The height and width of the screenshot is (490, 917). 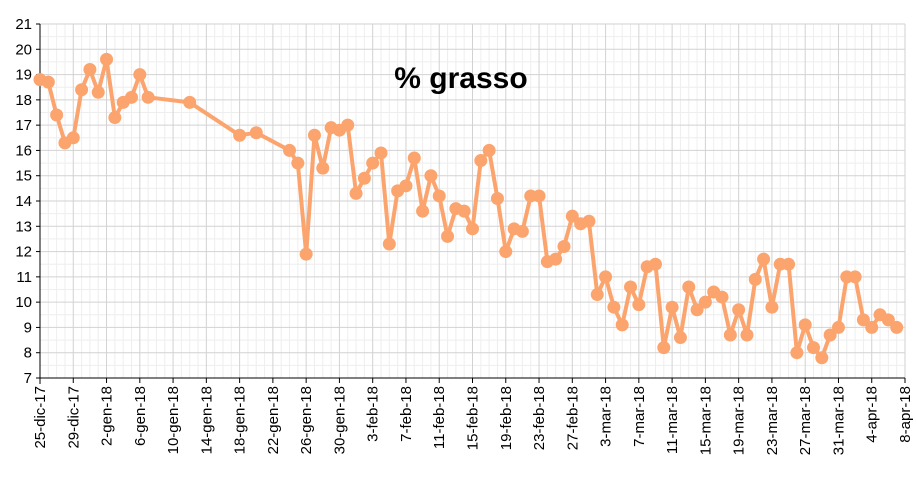 What do you see at coordinates (273, 420) in the screenshot?
I see `x-tick-label: 22-gen-18` at bounding box center [273, 420].